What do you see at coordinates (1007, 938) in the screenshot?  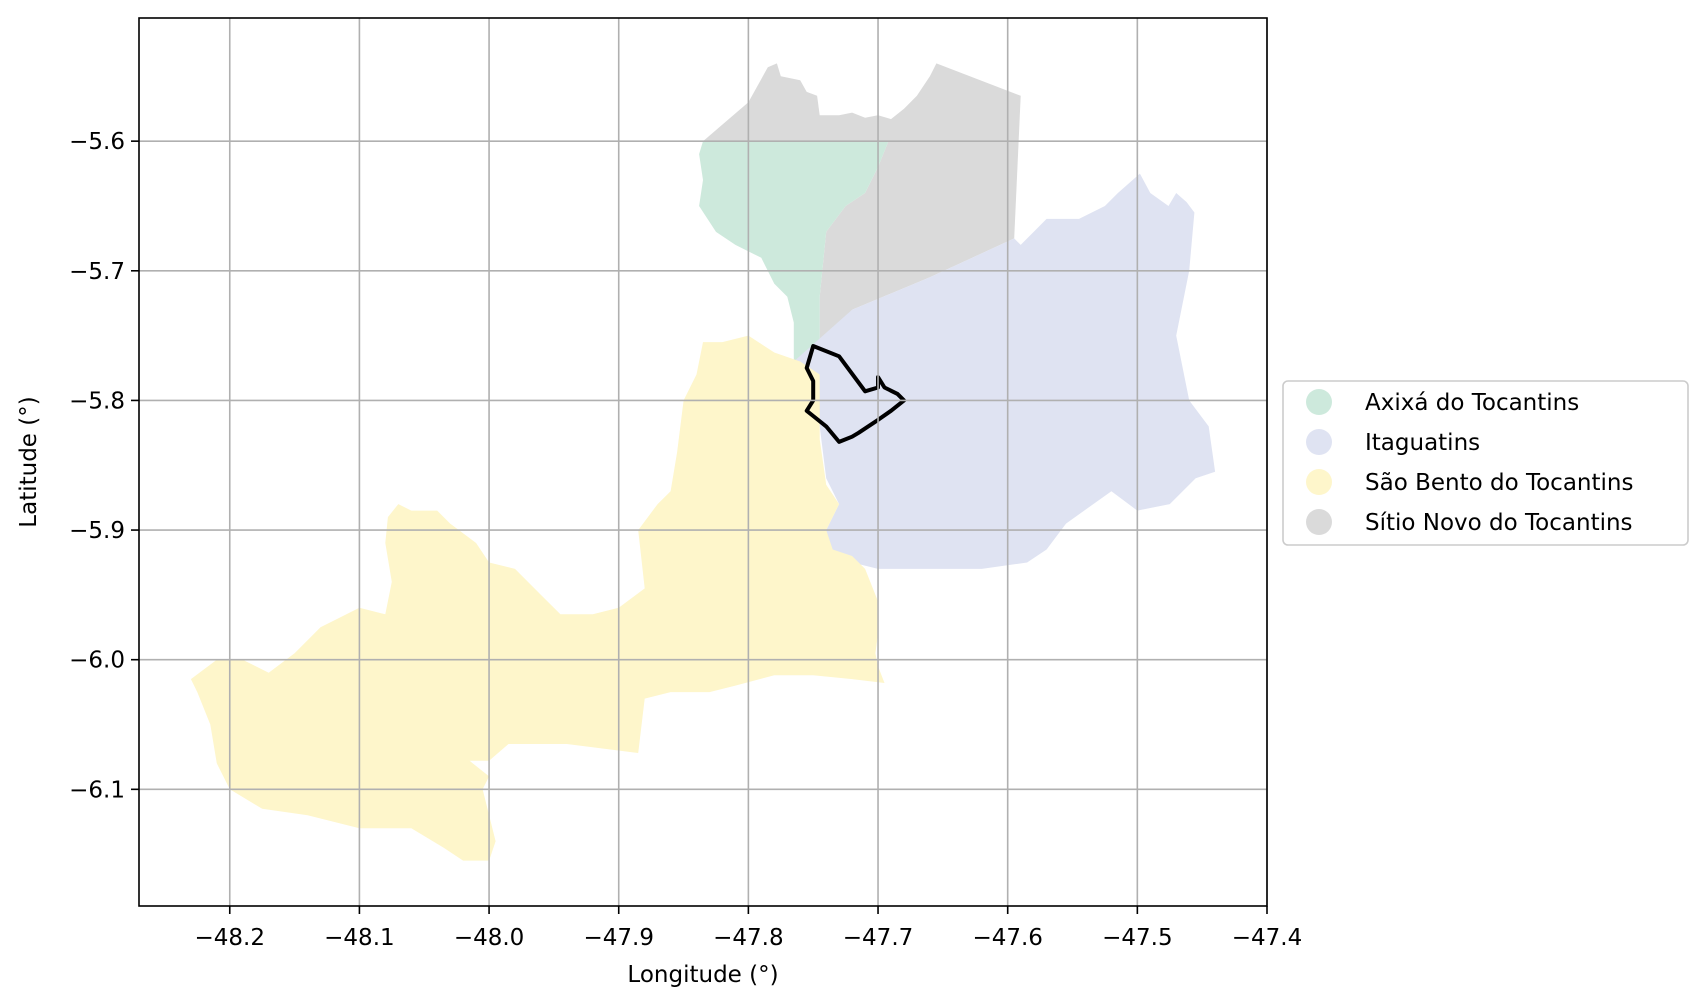 I see `x-tick-label: −47.6` at bounding box center [1007, 938].